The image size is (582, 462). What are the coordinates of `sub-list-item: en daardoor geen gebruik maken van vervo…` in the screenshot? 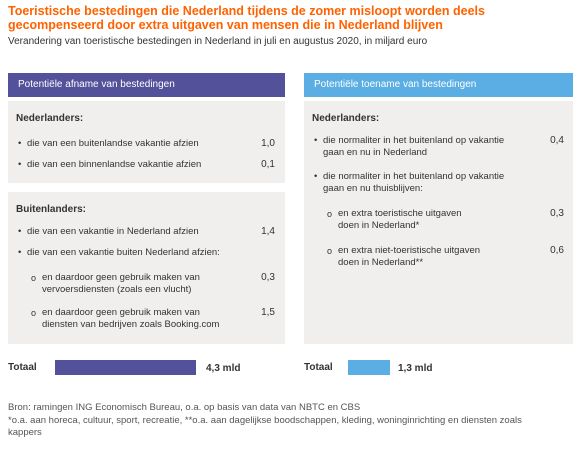 It's located at (115, 284).